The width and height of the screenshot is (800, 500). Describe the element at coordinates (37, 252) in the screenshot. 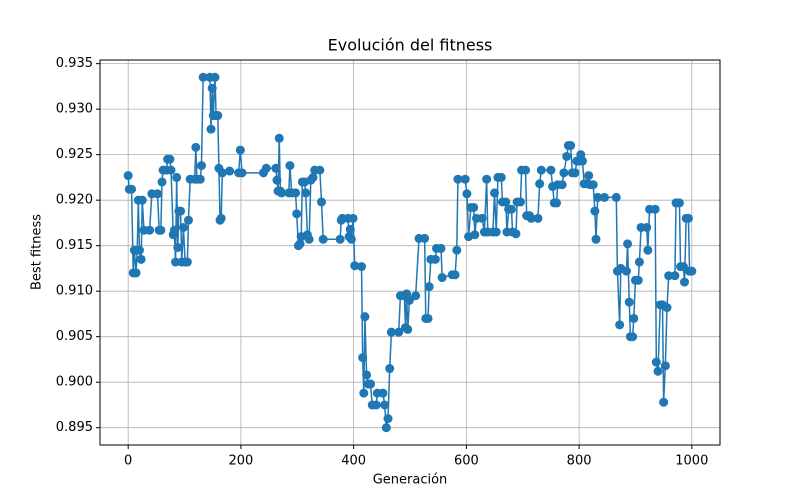

I see `y-axis-label: Best fitness` at that location.